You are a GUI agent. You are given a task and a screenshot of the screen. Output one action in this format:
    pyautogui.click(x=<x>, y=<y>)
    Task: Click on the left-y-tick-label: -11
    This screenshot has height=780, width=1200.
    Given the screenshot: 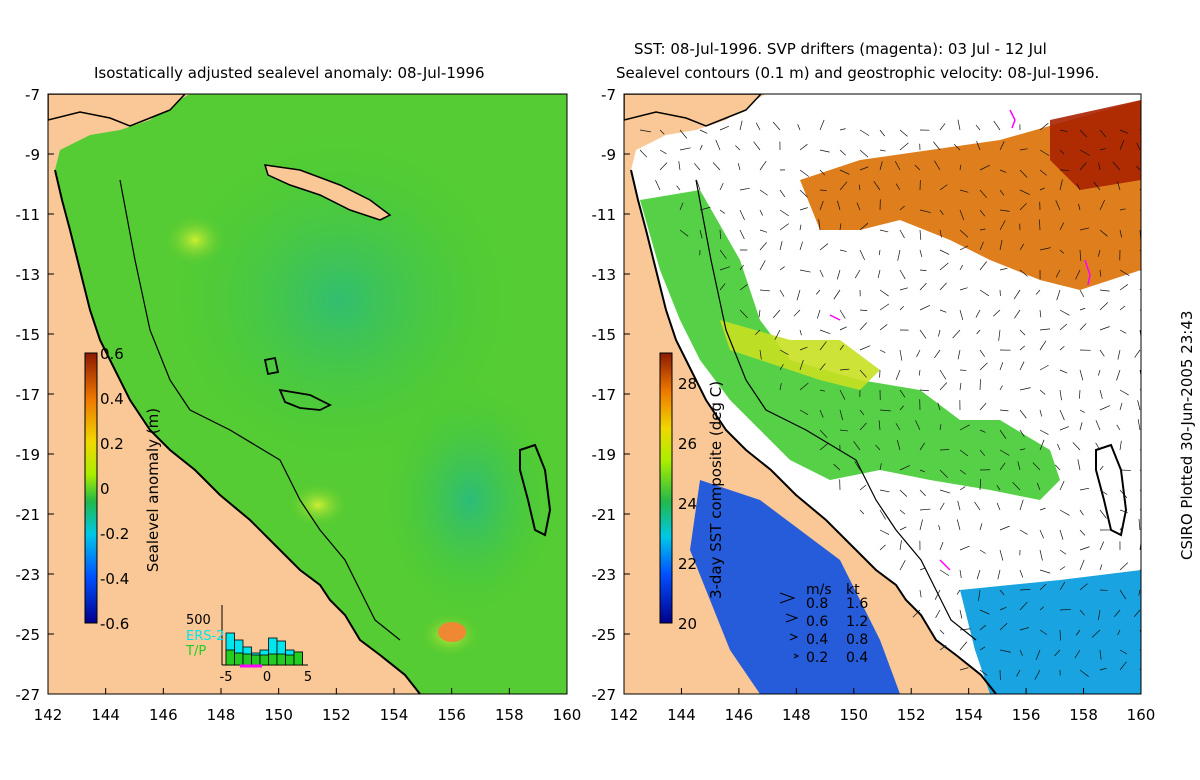 What is the action you would take?
    pyautogui.click(x=28, y=215)
    